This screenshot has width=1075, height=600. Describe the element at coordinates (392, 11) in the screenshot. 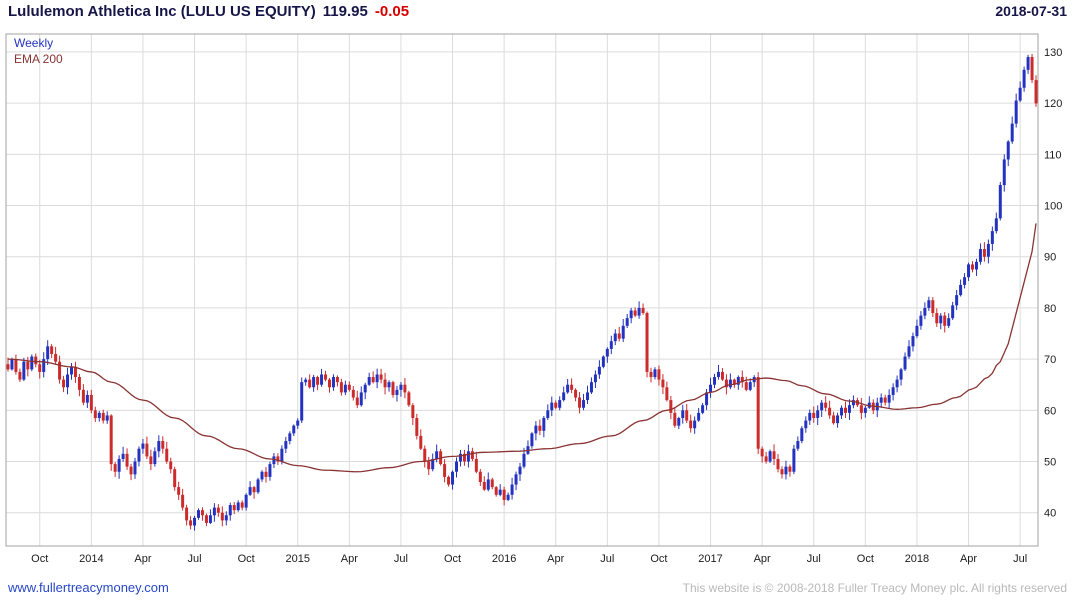

I see `price-change: -0.05` at that location.